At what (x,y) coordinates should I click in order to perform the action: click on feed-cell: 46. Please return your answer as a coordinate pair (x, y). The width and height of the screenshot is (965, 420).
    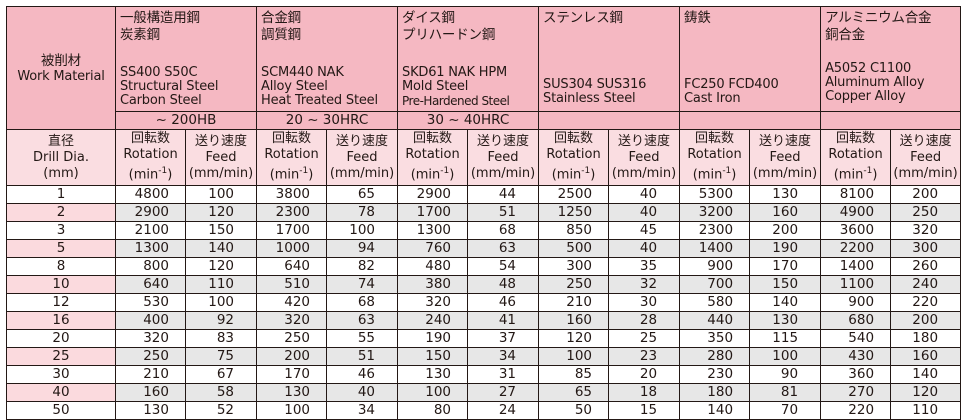
    Looking at the image, I should click on (503, 302).